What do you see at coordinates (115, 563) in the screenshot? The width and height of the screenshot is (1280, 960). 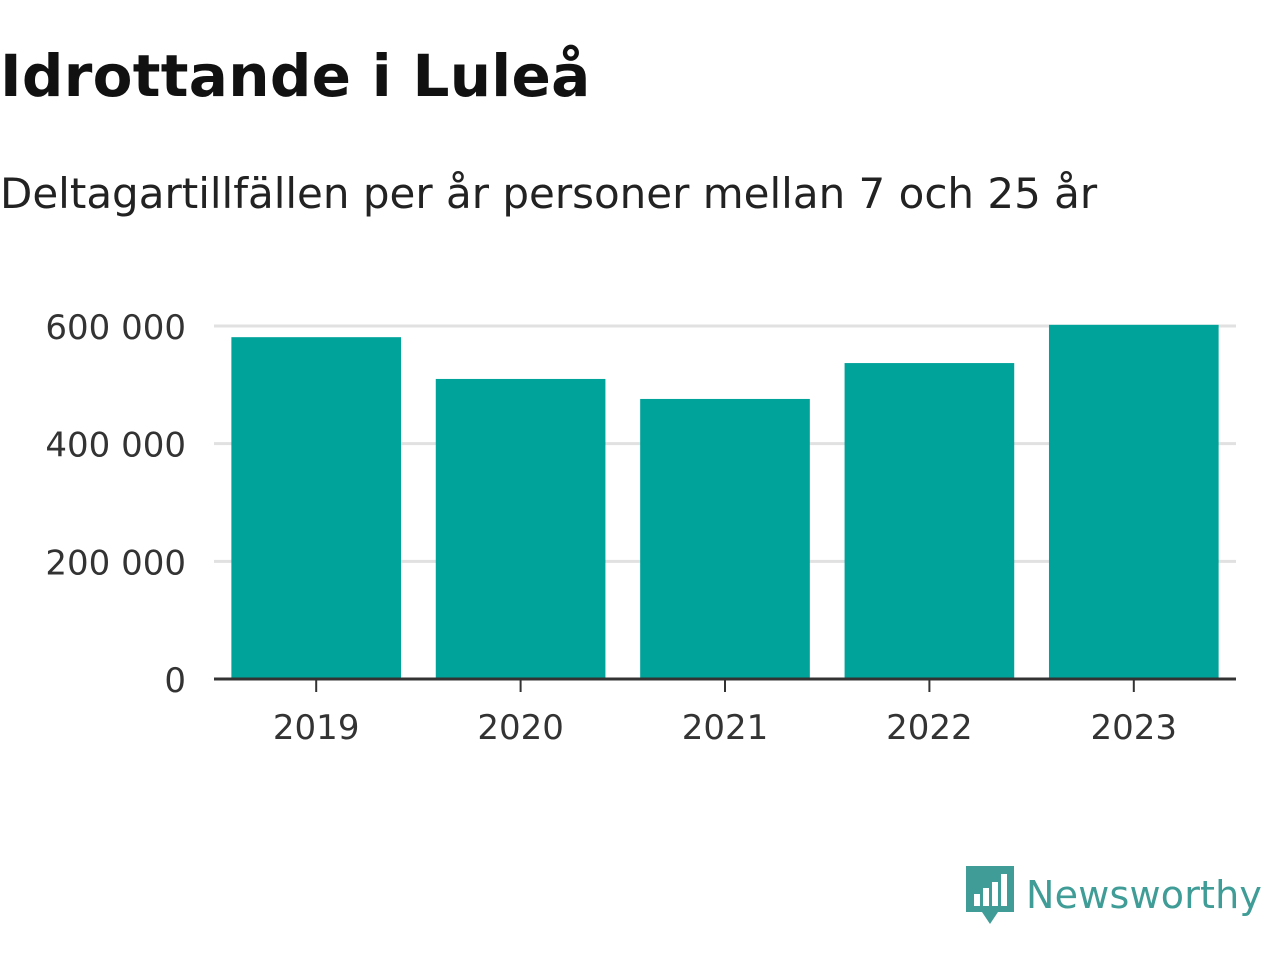 I see `y-tick-label: 200 000` at bounding box center [115, 563].